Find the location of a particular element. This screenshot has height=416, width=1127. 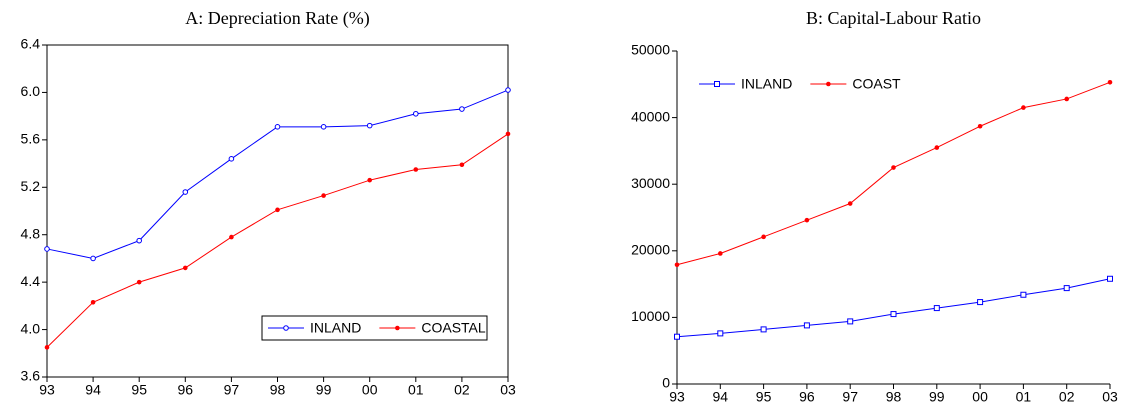

series-line is located at coordinates (893, 308).